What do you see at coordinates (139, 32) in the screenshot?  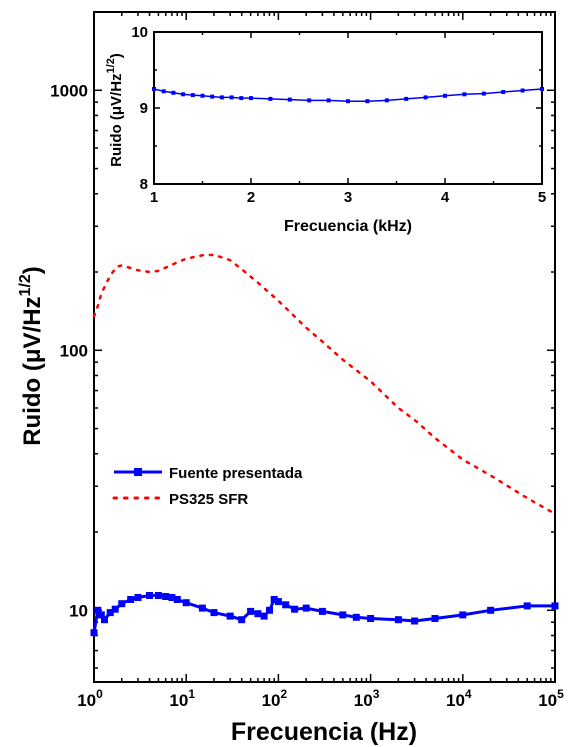 I see `inset-y-tick-label: 10` at bounding box center [139, 32].